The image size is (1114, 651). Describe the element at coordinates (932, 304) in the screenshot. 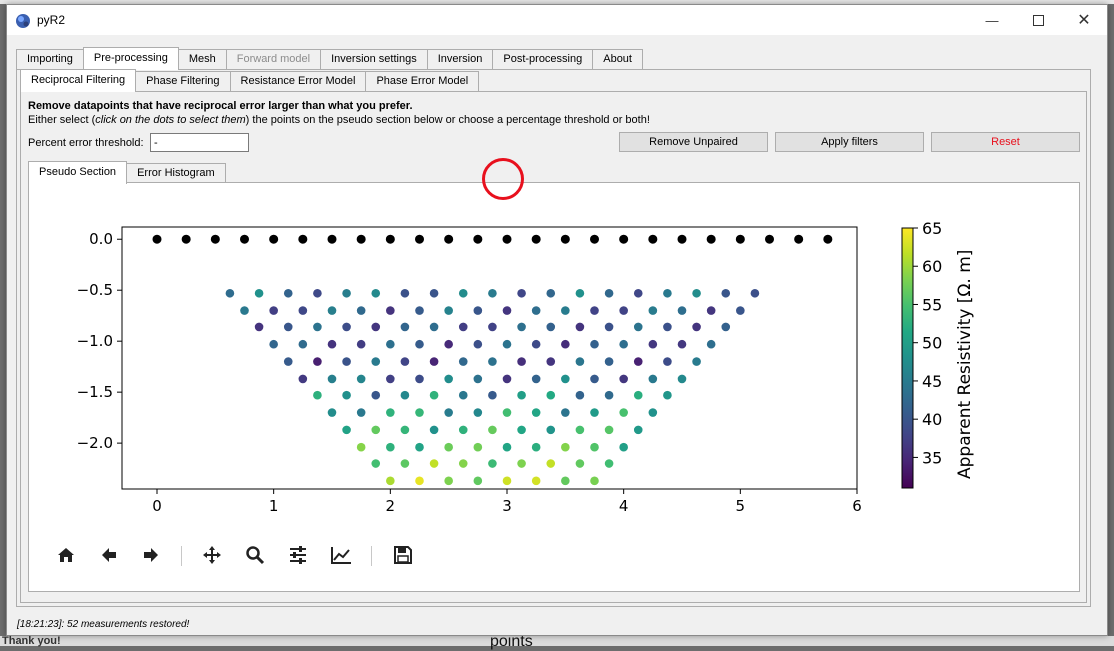

I see `colorbar-tick-label: 55` at that location.